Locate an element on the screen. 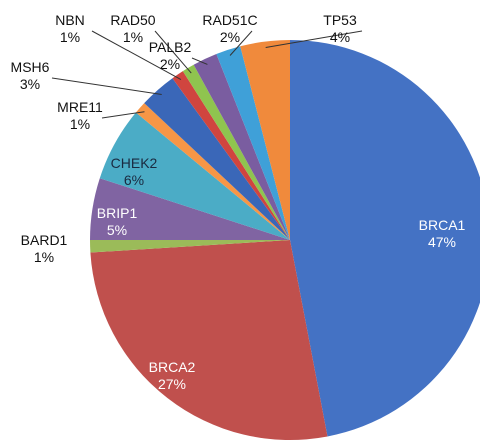 This screenshot has height=441, width=480. value-label: 47% is located at coordinates (442, 242).